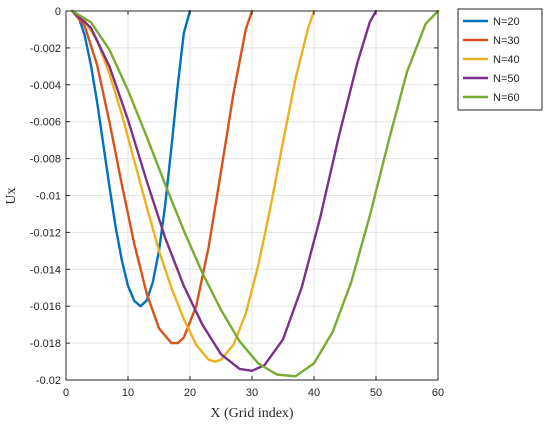 Image resolution: width=550 pixels, height=430 pixels. What do you see at coordinates (48, 197) in the screenshot?
I see `y-tick-label: -0.01` at bounding box center [48, 197].